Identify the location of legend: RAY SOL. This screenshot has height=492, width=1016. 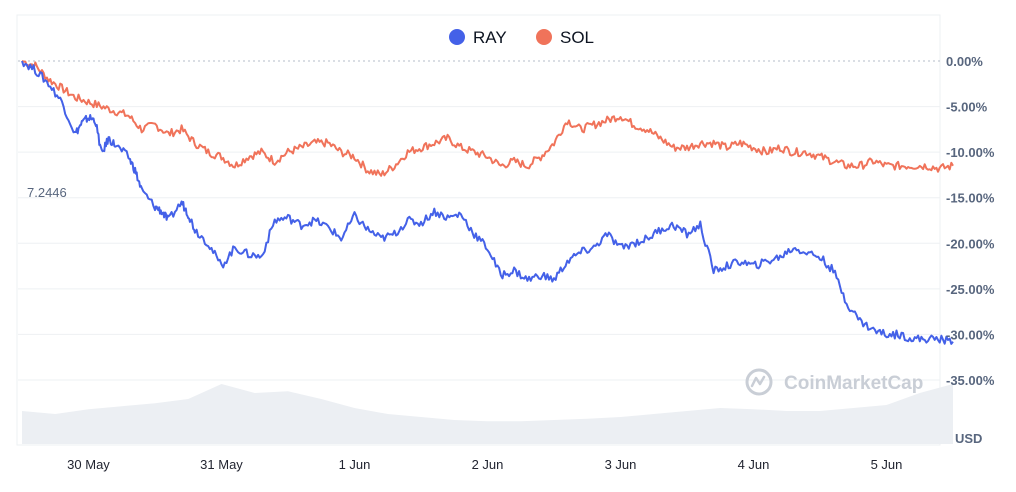
(521, 37).